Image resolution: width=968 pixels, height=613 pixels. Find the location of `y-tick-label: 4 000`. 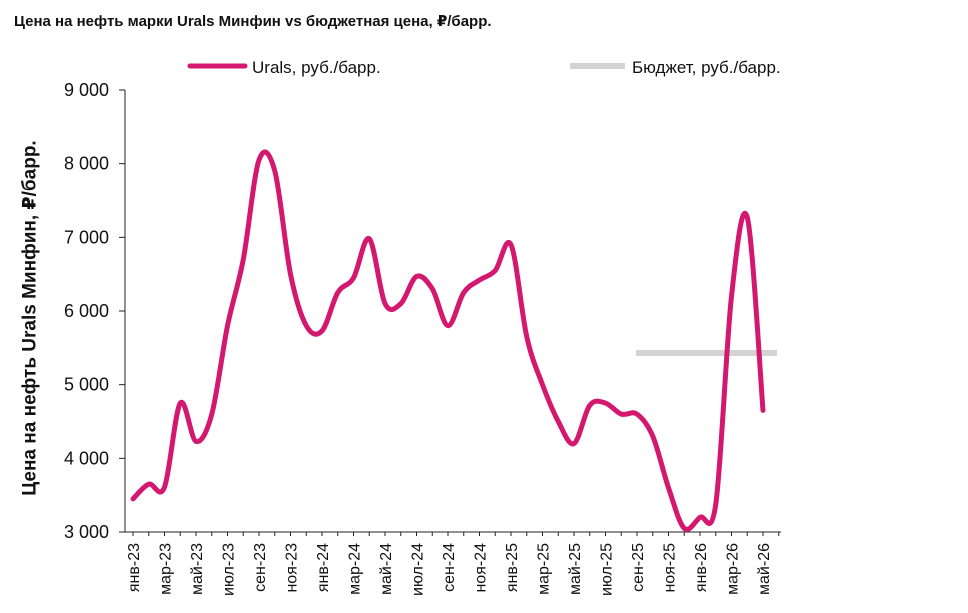

y-tick-label: 4 000 is located at coordinates (86, 458).